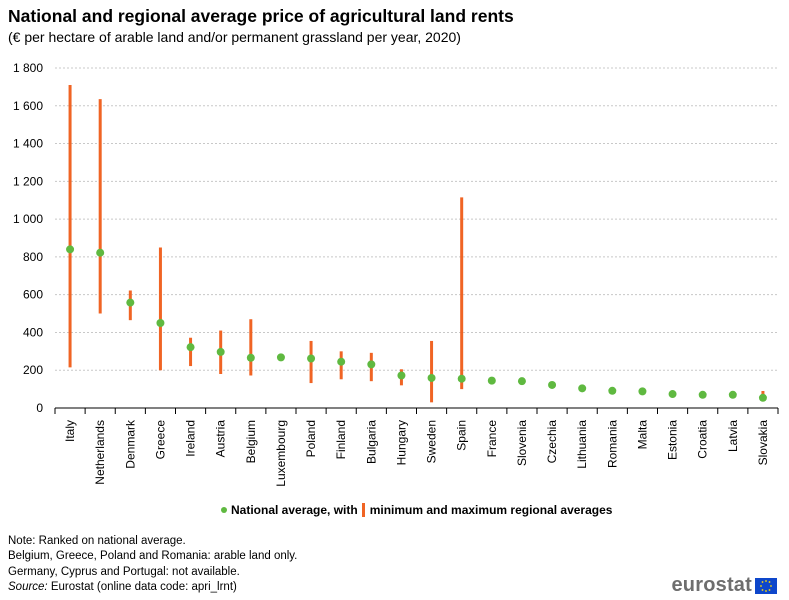  What do you see at coordinates (221, 439) in the screenshot?
I see `x-category-label: Austria` at bounding box center [221, 439].